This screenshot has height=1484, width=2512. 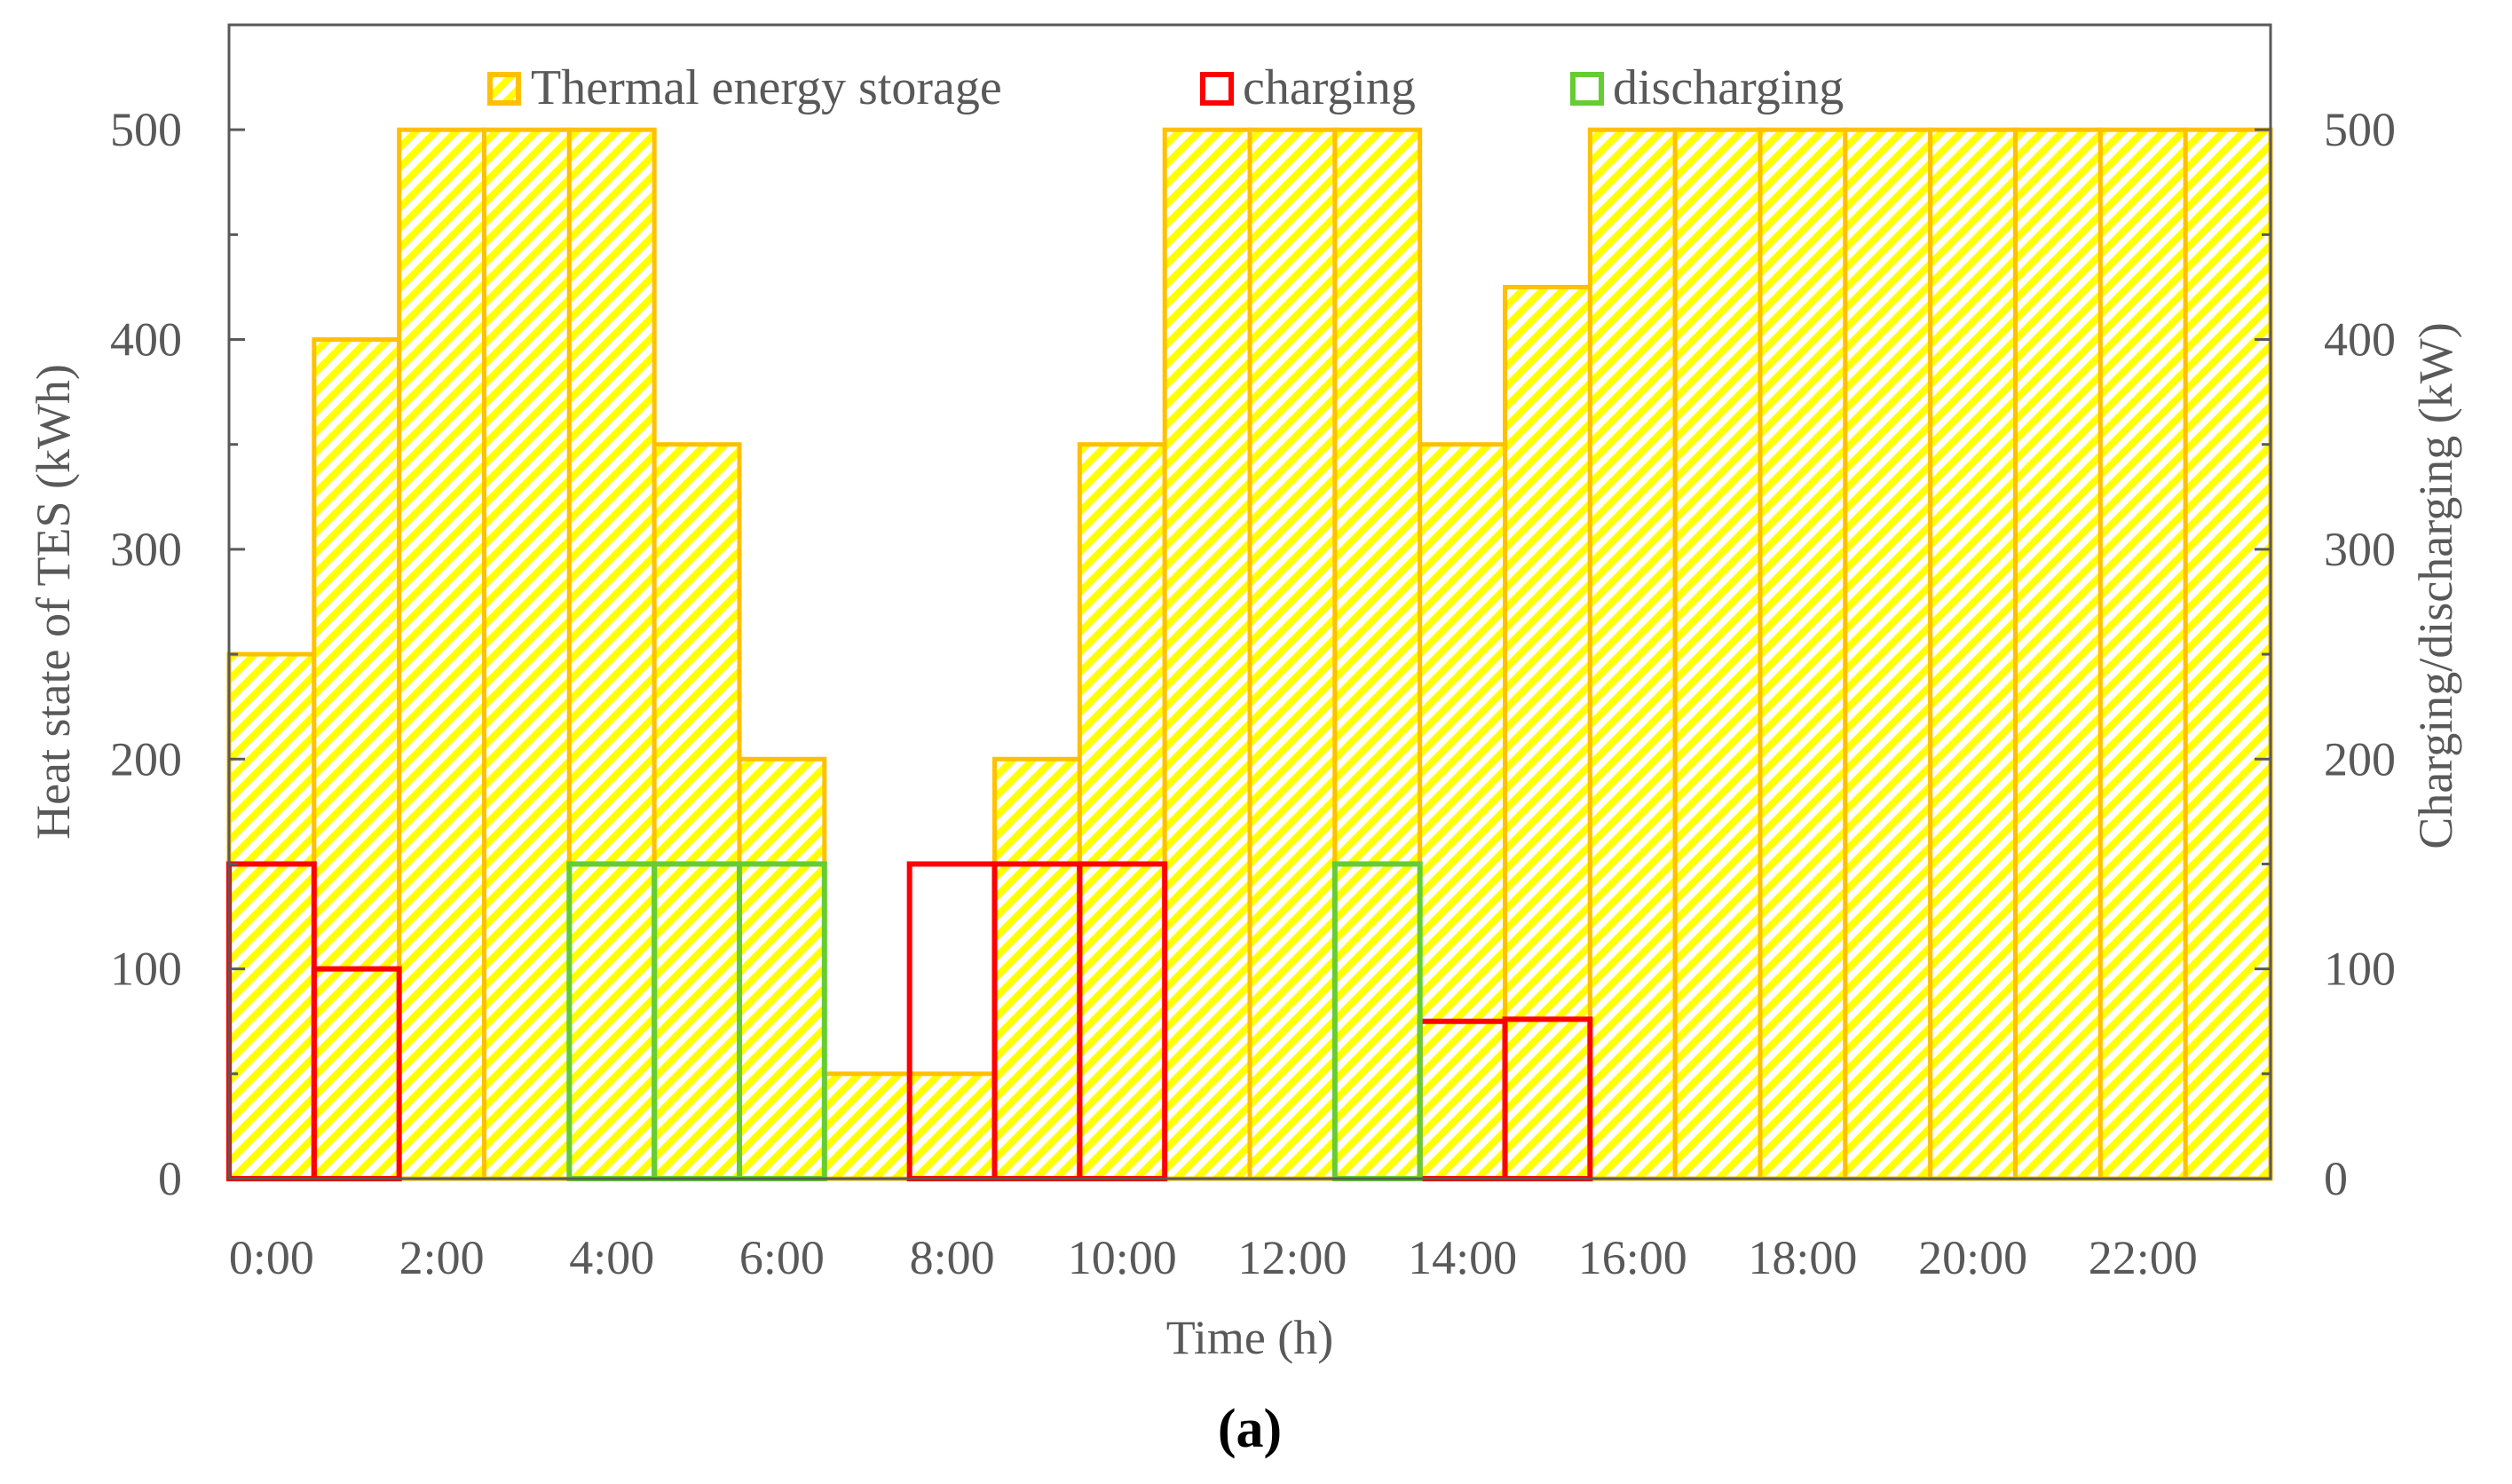 I want to click on x-tick-label: 8:00, so click(x=952, y=1257).